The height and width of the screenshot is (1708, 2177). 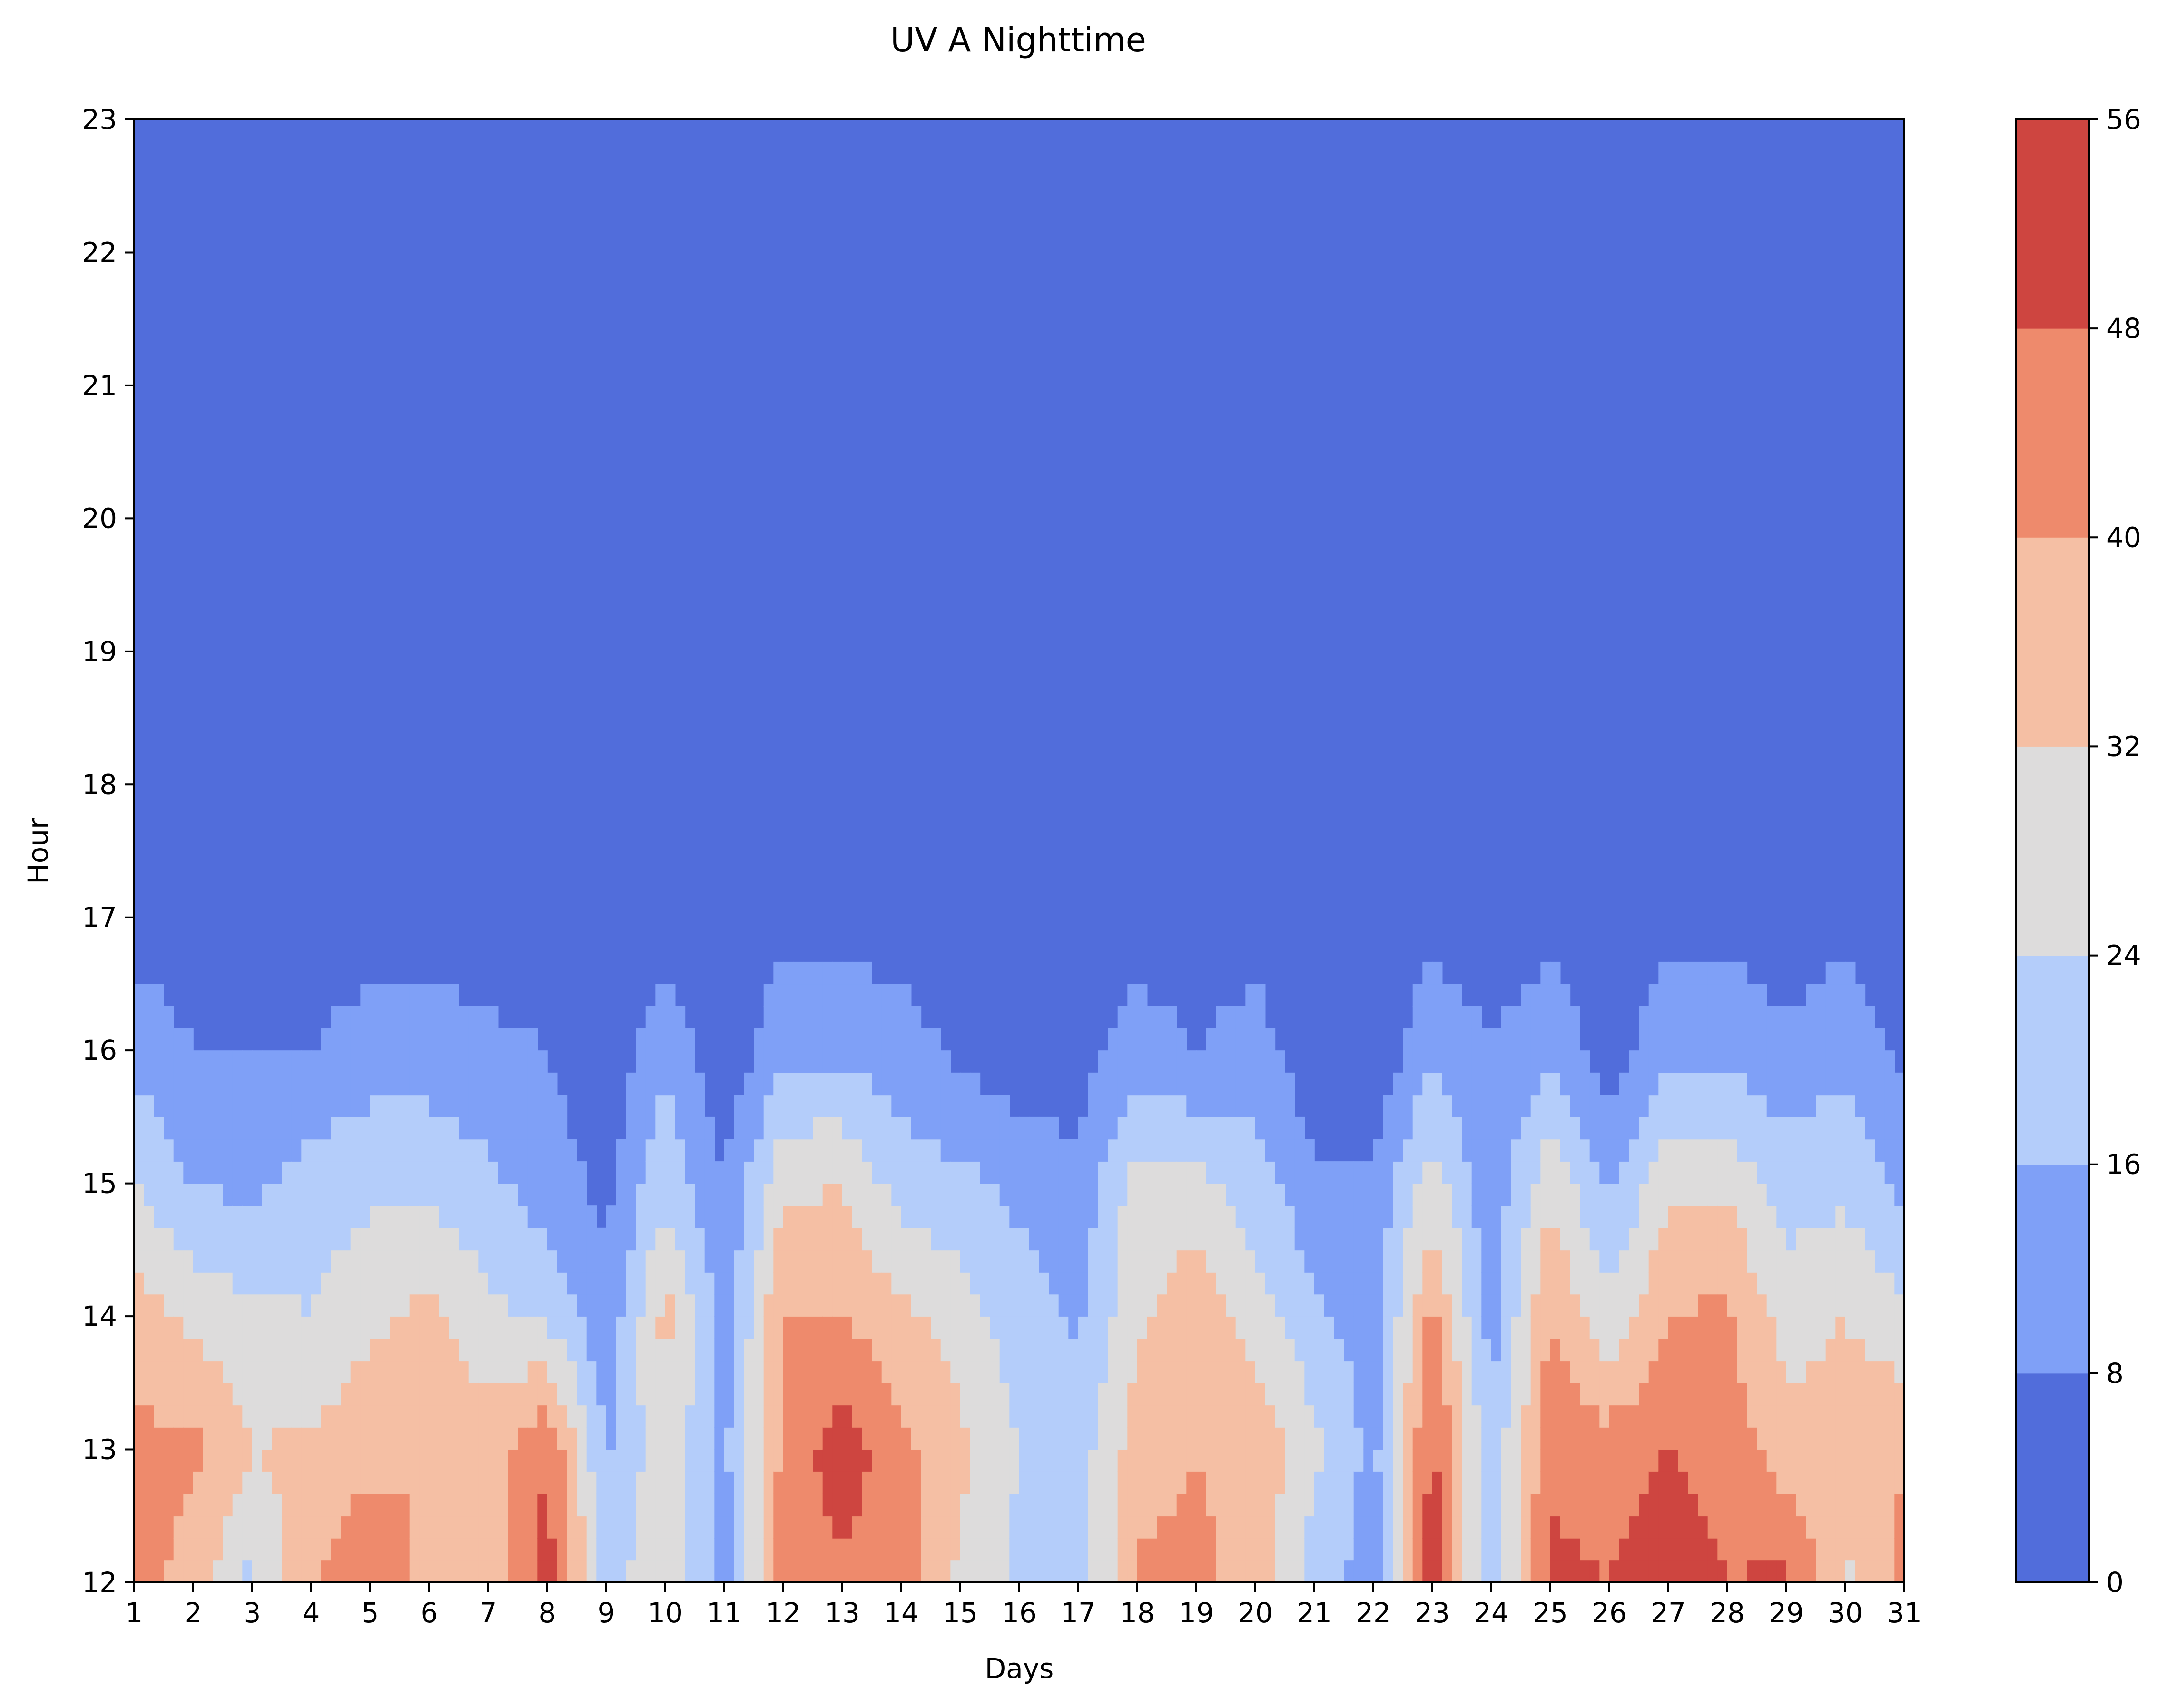 I want to click on chart-title: UV A Nighttime, so click(x=1018, y=39).